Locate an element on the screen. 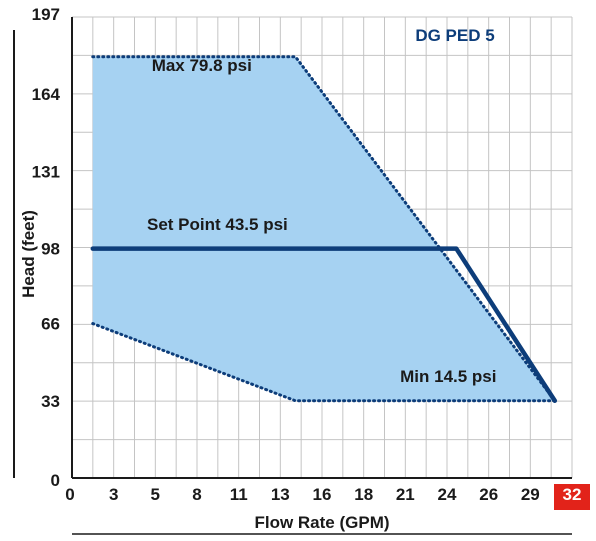 The height and width of the screenshot is (541, 596). x-tick-label: 24 is located at coordinates (447, 494).